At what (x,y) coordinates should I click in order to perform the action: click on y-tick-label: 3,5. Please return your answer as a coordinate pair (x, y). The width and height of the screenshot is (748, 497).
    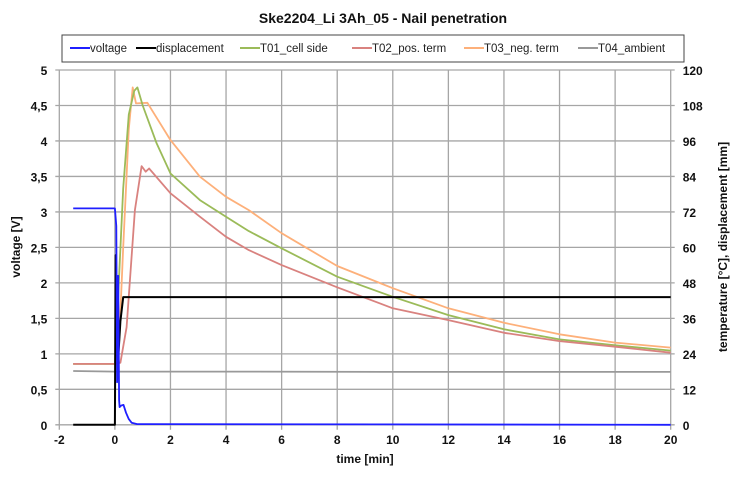
    Looking at the image, I should click on (39, 177).